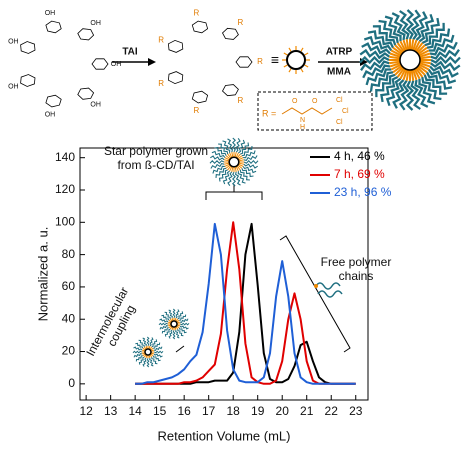 This screenshot has width=474, height=451. Describe the element at coordinates (65, 157) in the screenshot. I see `y-tick-label: 140` at that location.